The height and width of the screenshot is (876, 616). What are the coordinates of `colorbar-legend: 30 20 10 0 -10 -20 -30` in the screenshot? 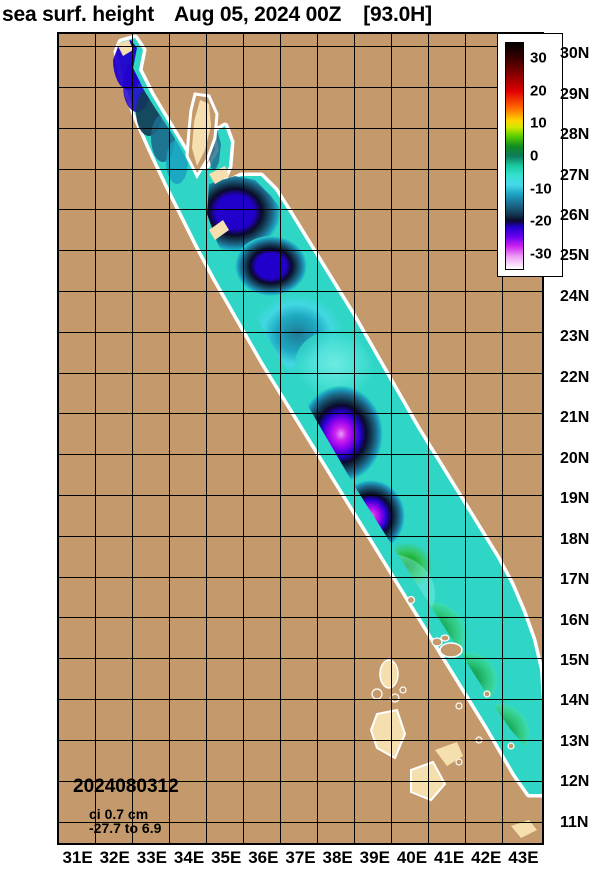 It's located at (530, 155).